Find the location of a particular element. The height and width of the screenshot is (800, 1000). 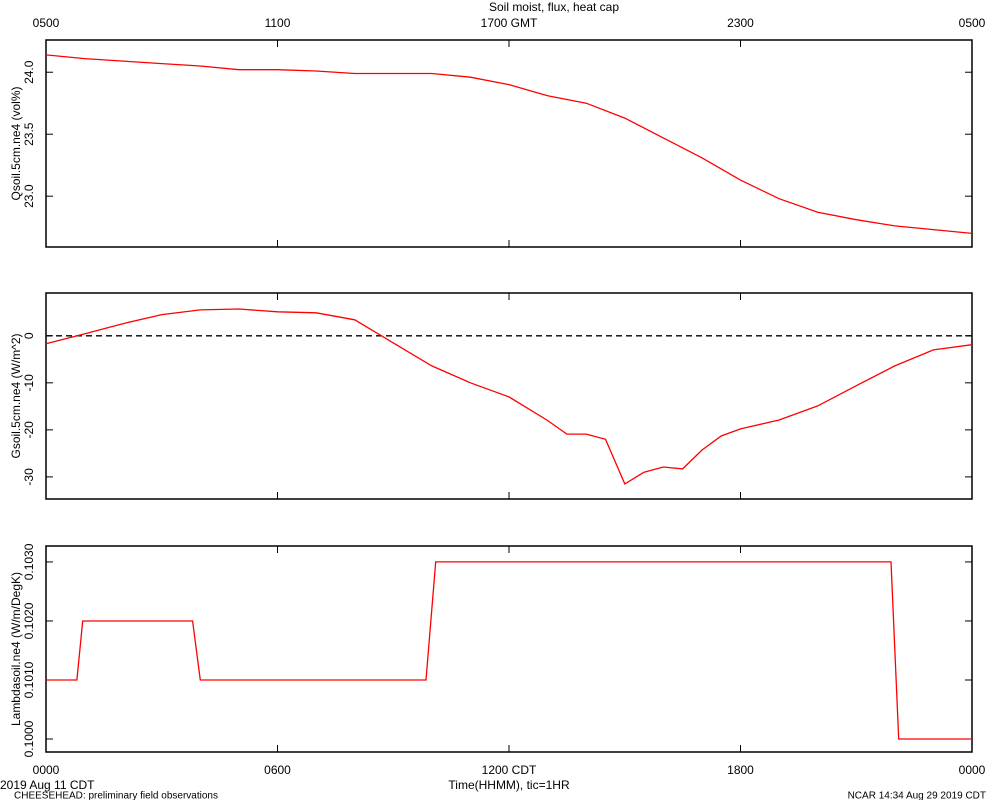

y-tick-label: 0.1000 is located at coordinates (29, 738).